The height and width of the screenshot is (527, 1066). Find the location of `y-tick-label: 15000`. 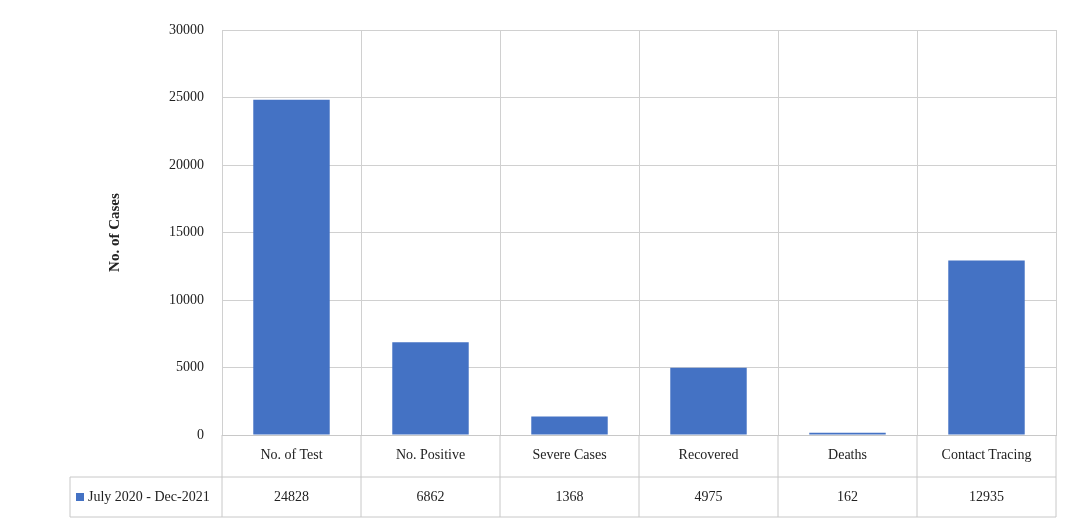

y-tick-label: 15000 is located at coordinates (186, 232).